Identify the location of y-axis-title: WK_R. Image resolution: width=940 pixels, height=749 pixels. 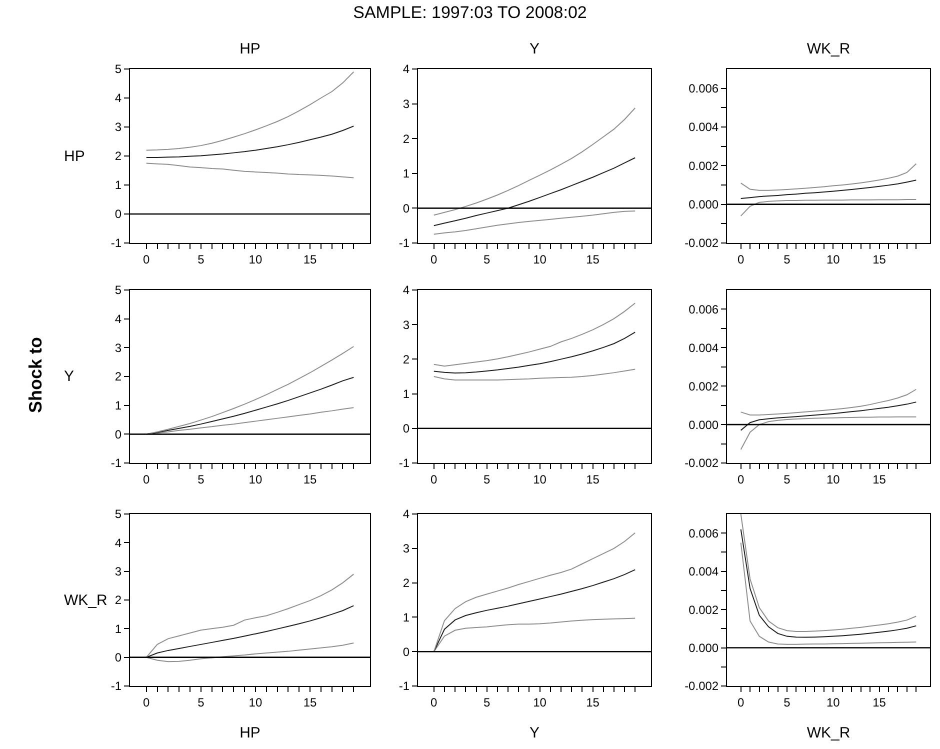
(86, 600).